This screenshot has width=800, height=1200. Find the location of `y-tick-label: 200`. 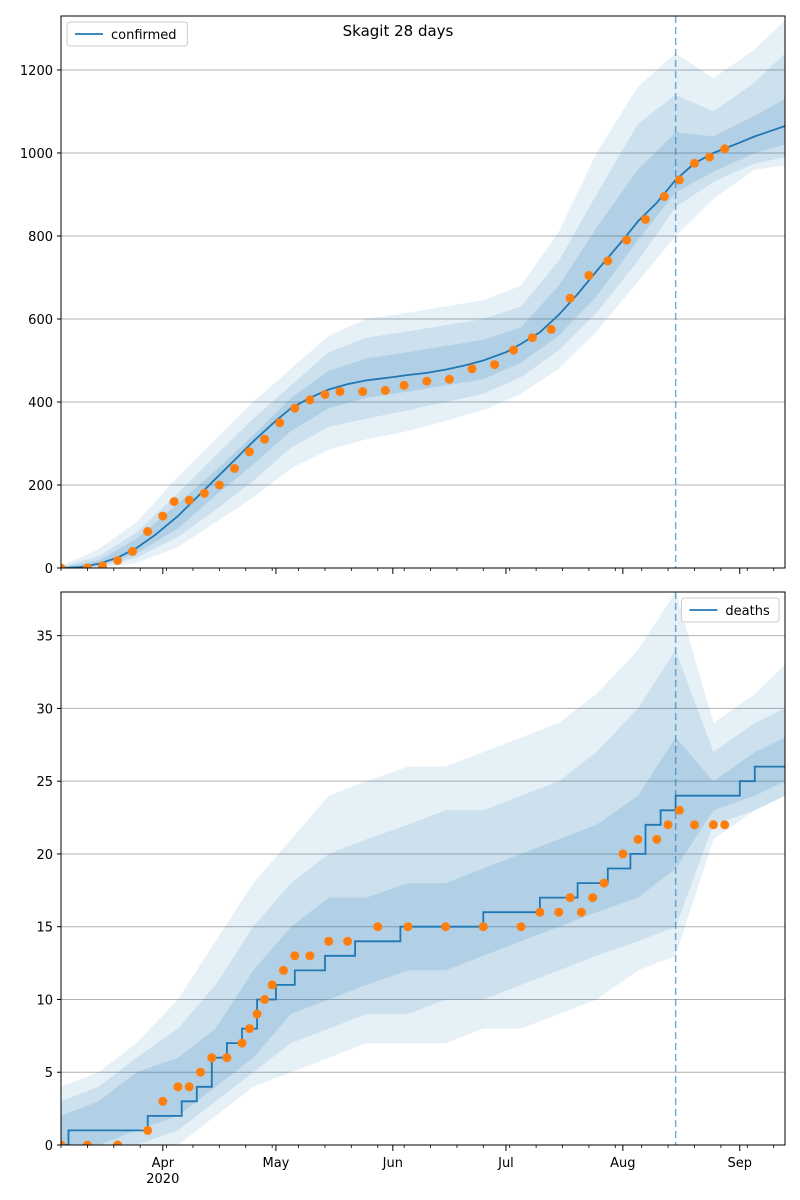

y-tick-label: 200 is located at coordinates (40, 486).